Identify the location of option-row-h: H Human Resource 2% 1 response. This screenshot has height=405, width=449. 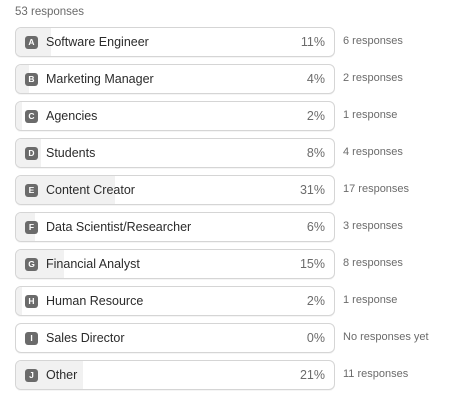
(230, 304).